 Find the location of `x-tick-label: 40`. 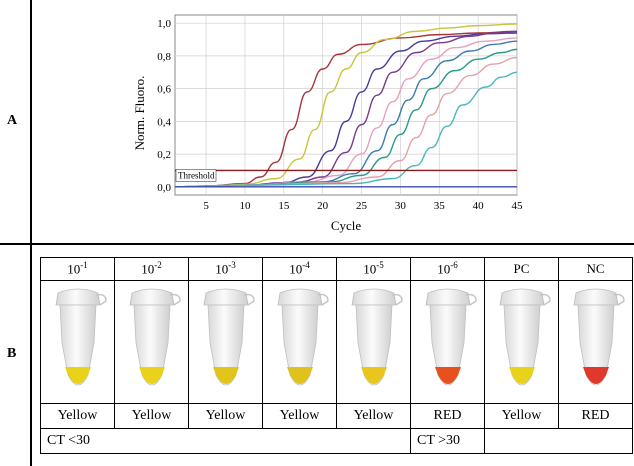

x-tick-label: 40 is located at coordinates (479, 206).